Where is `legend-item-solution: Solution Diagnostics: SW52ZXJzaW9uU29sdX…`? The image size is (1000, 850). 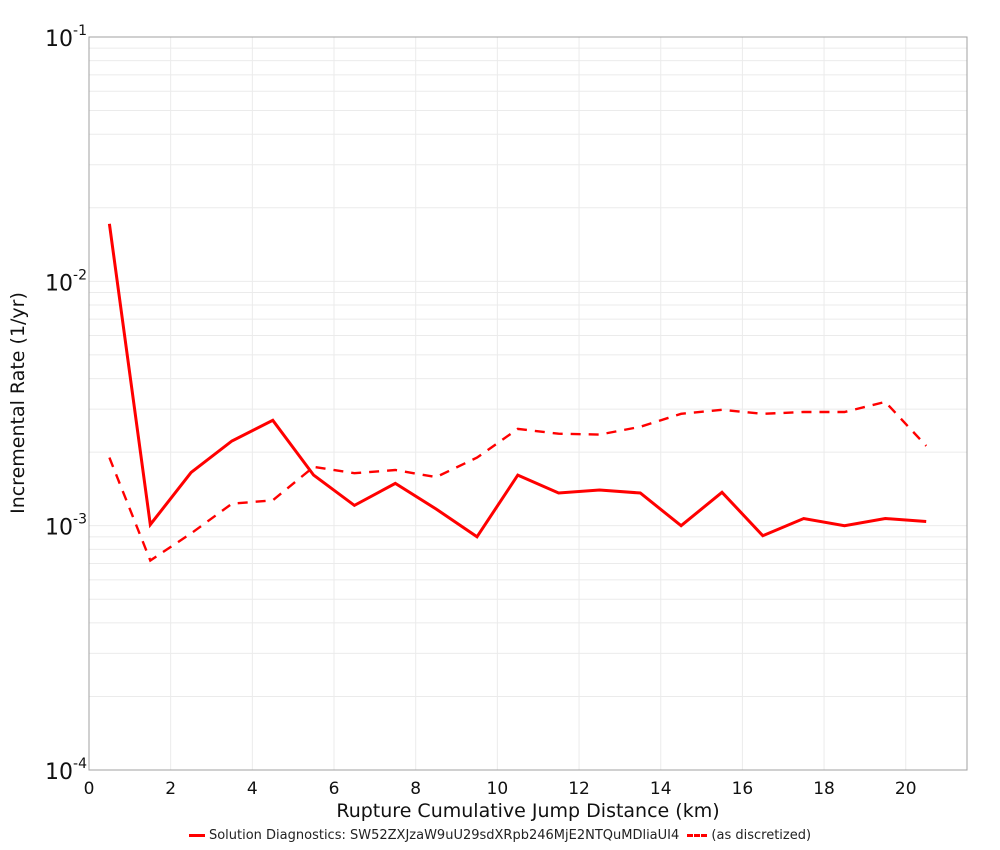
legend-item-solution: Solution Diagnostics: SW52ZXJzaW9uU29sdX… is located at coordinates (434, 835).